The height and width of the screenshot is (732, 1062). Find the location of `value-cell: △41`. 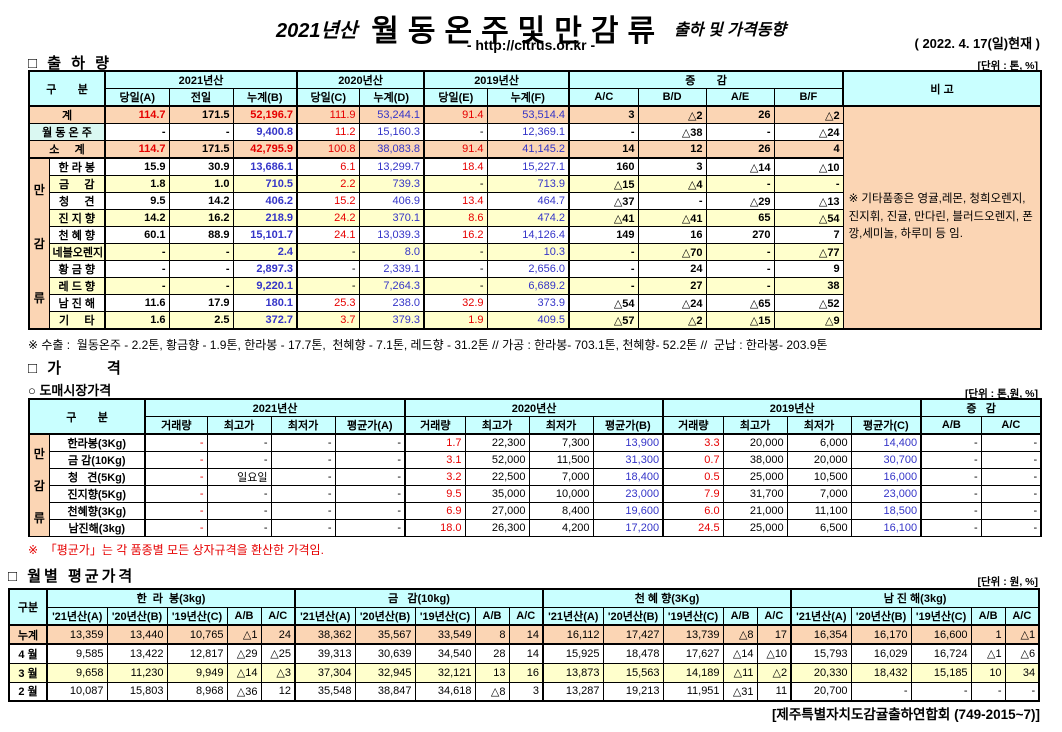

value-cell: △41 is located at coordinates (672, 218).